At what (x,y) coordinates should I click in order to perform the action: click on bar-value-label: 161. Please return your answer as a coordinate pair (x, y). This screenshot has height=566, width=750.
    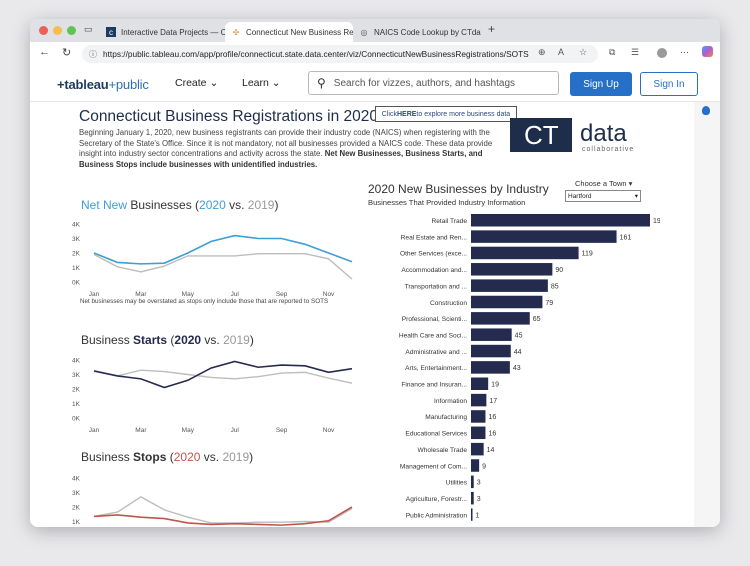
    Looking at the image, I should click on (626, 237).